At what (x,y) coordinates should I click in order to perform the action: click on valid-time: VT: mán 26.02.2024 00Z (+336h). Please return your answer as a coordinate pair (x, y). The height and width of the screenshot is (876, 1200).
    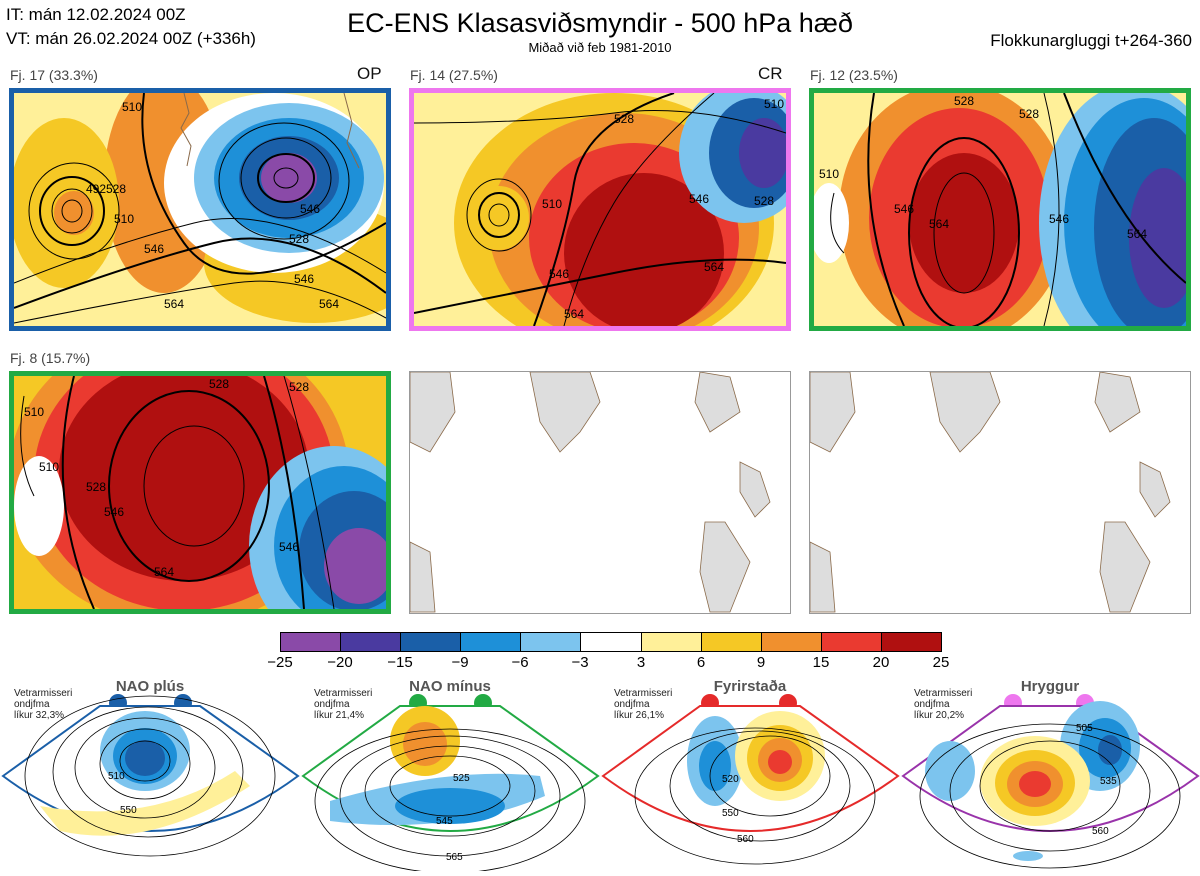
    Looking at the image, I should click on (131, 38).